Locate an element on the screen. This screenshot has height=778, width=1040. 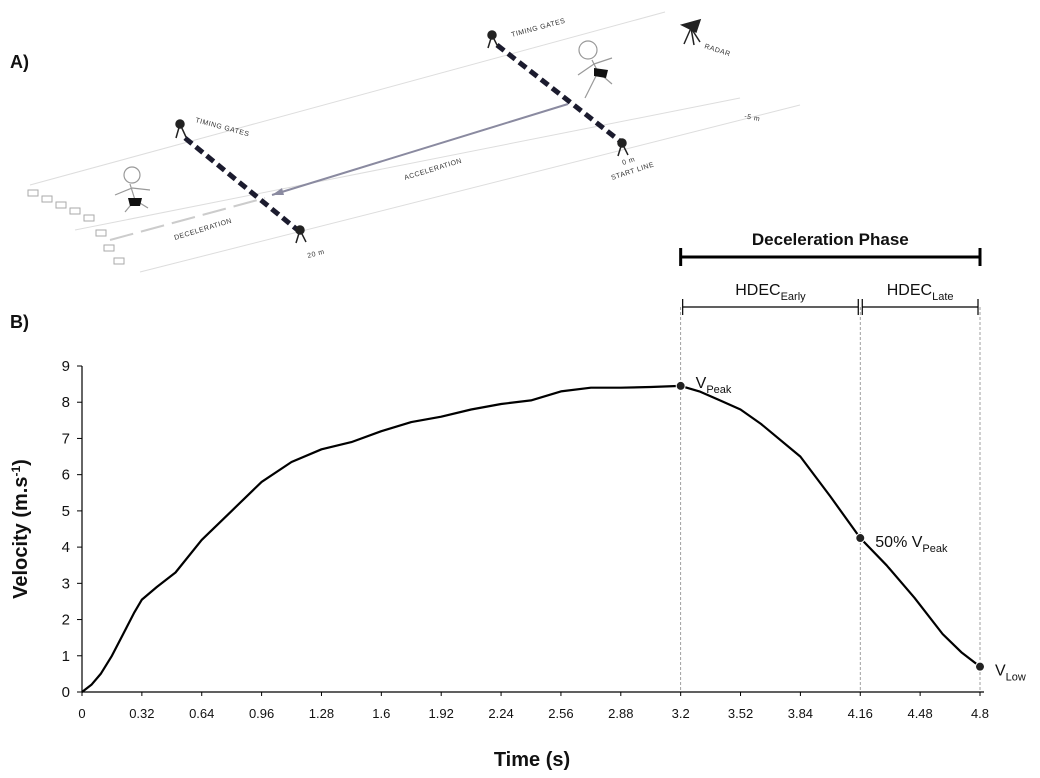
y-tick-label: 1 is located at coordinates (66, 656).